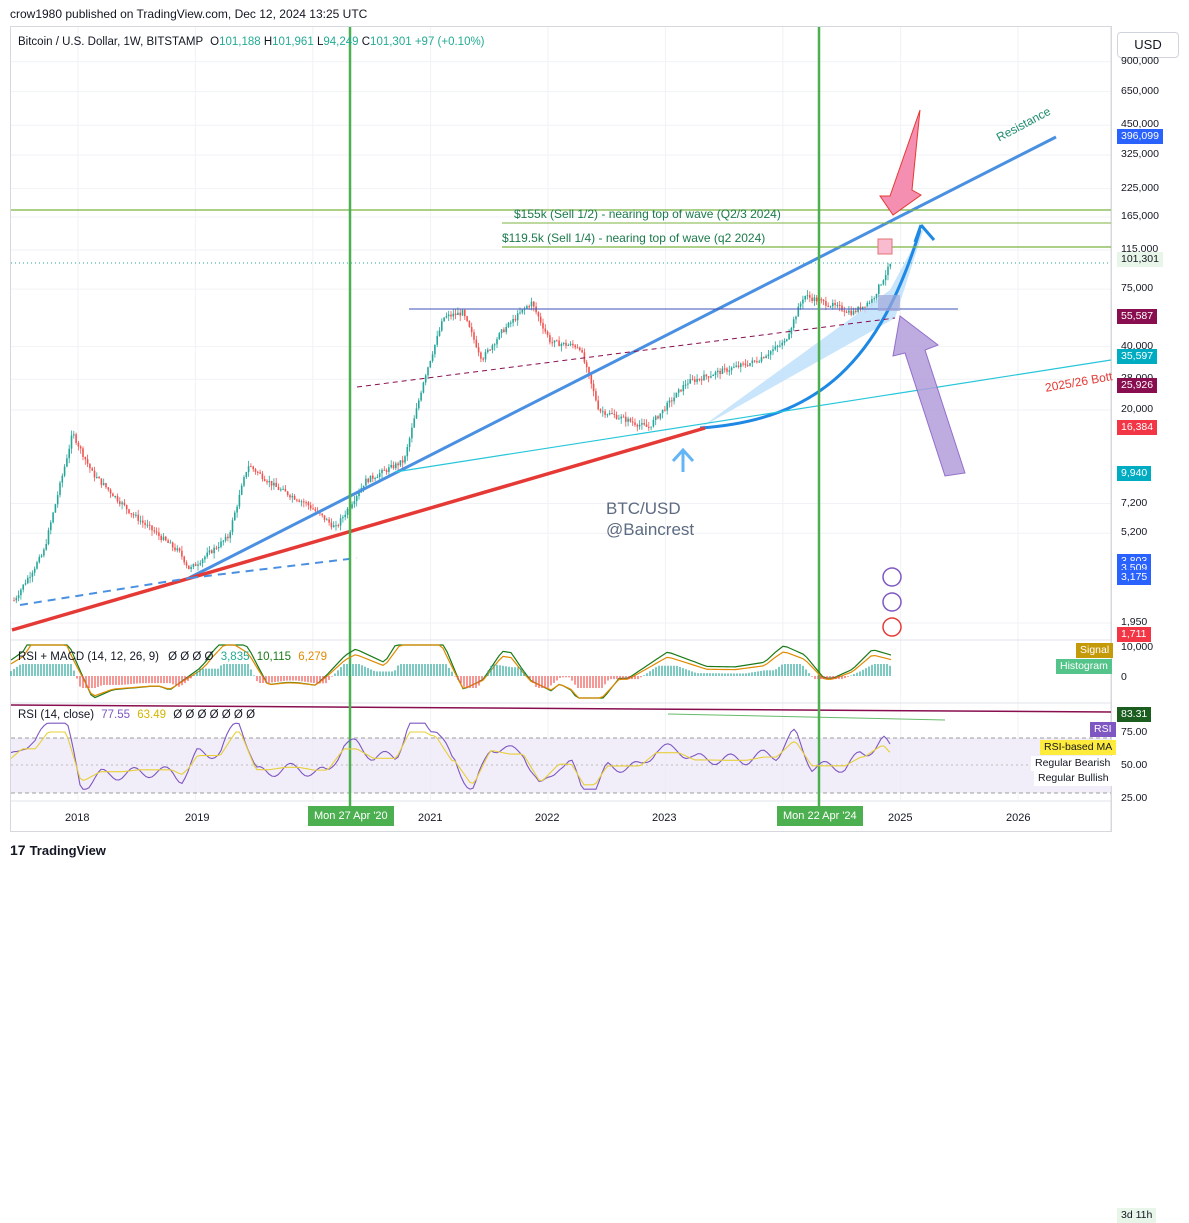 This screenshot has width=1189, height=1223. What do you see at coordinates (561, 708) in the screenshot?
I see `rsi-top-line` at bounding box center [561, 708].